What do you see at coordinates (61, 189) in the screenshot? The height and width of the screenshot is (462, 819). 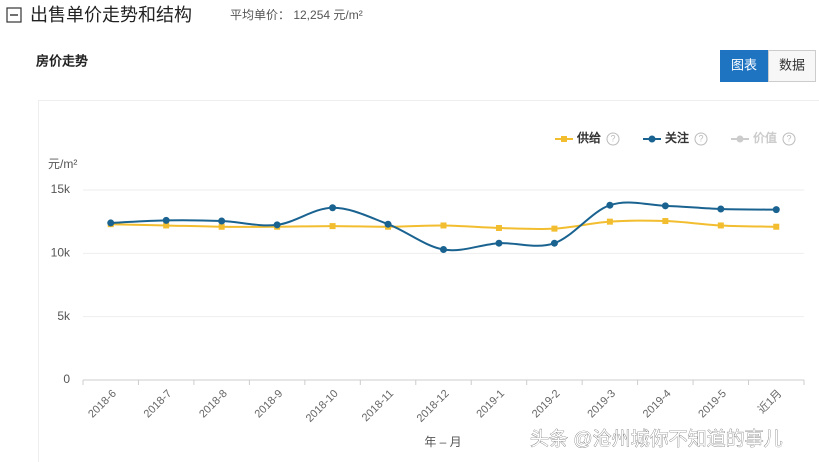 I see `y-tick-label: 15k` at bounding box center [61, 189].